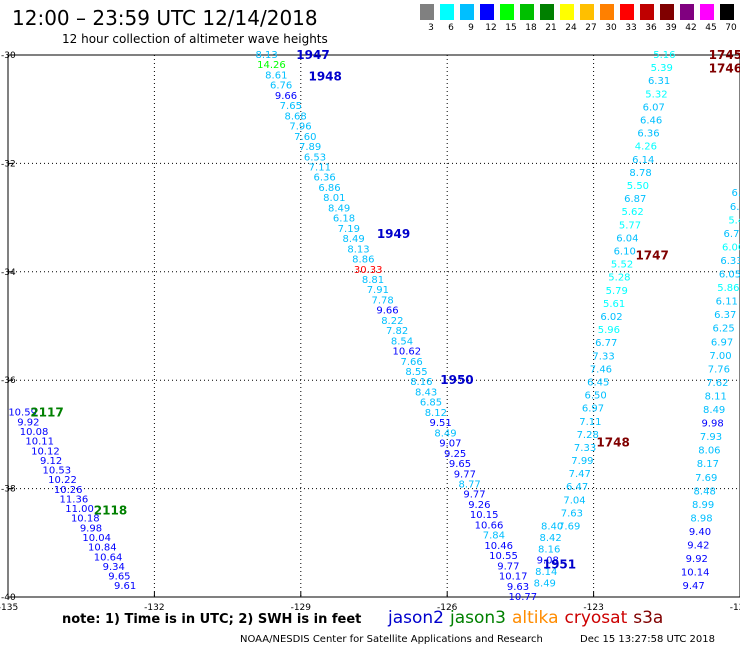 This screenshot has width=740, height=650. I want to click on data-point-label: 14.26, so click(271, 65).